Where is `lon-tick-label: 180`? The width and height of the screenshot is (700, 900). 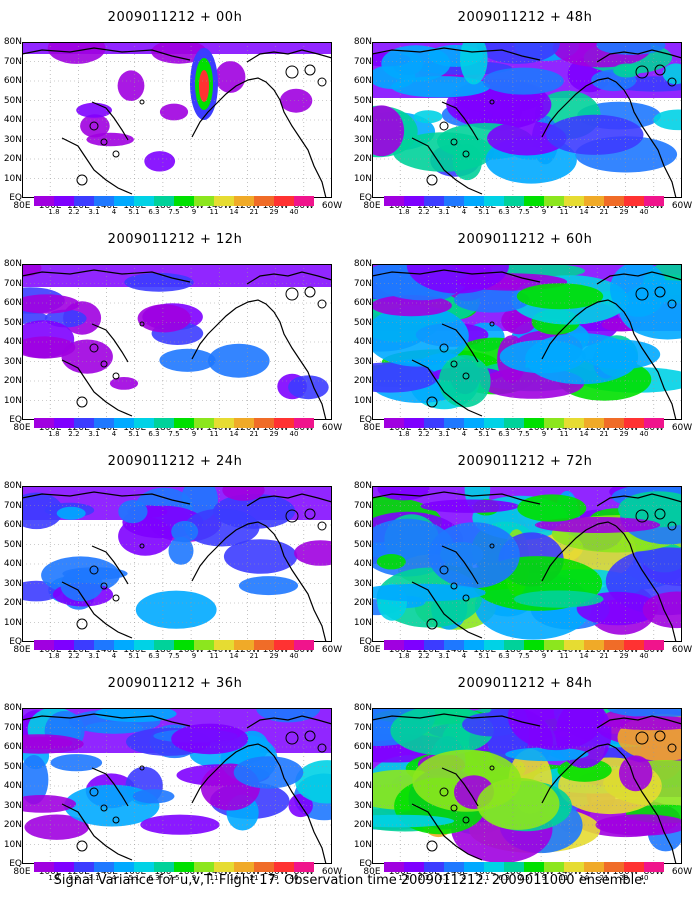
lon-tick-label: 180 is located at coordinates (163, 428).